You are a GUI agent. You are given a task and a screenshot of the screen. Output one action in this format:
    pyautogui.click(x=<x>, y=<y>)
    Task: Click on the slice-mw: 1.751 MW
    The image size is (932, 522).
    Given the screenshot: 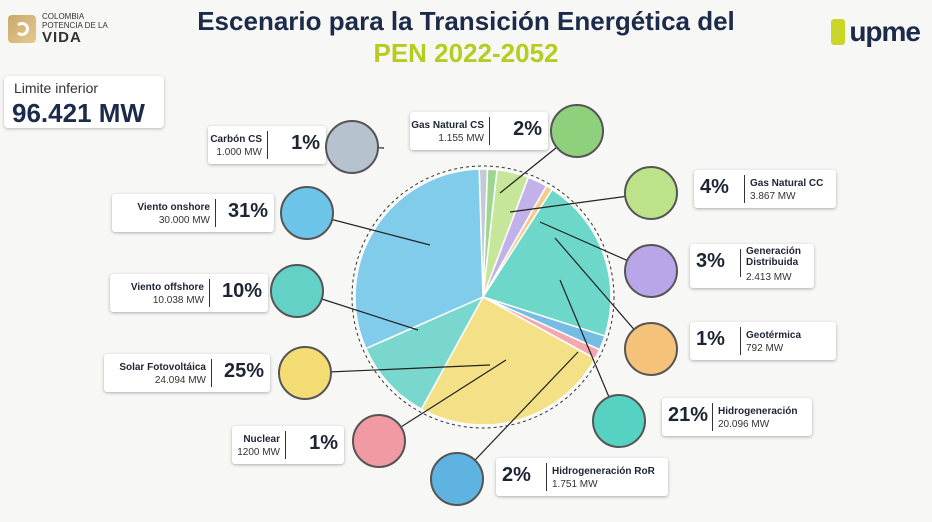 What is the action you would take?
    pyautogui.click(x=575, y=484)
    